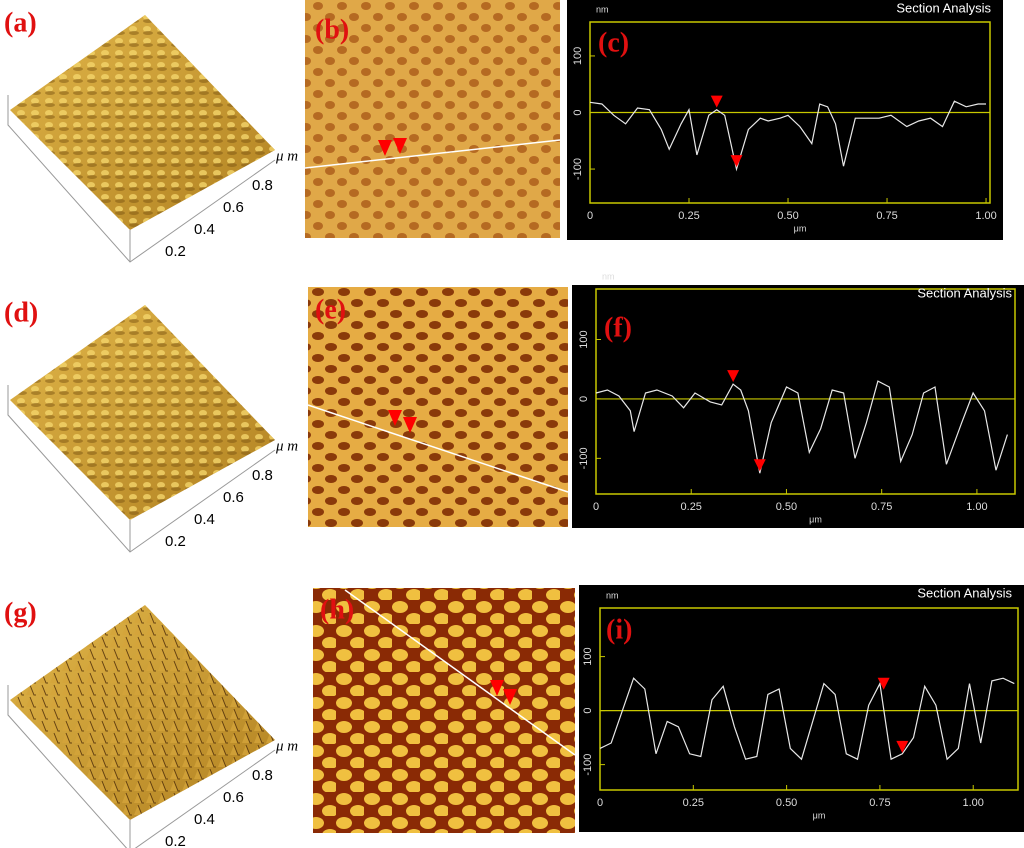  What do you see at coordinates (619, 629) in the screenshot?
I see `panel-label: (i)` at bounding box center [619, 629].